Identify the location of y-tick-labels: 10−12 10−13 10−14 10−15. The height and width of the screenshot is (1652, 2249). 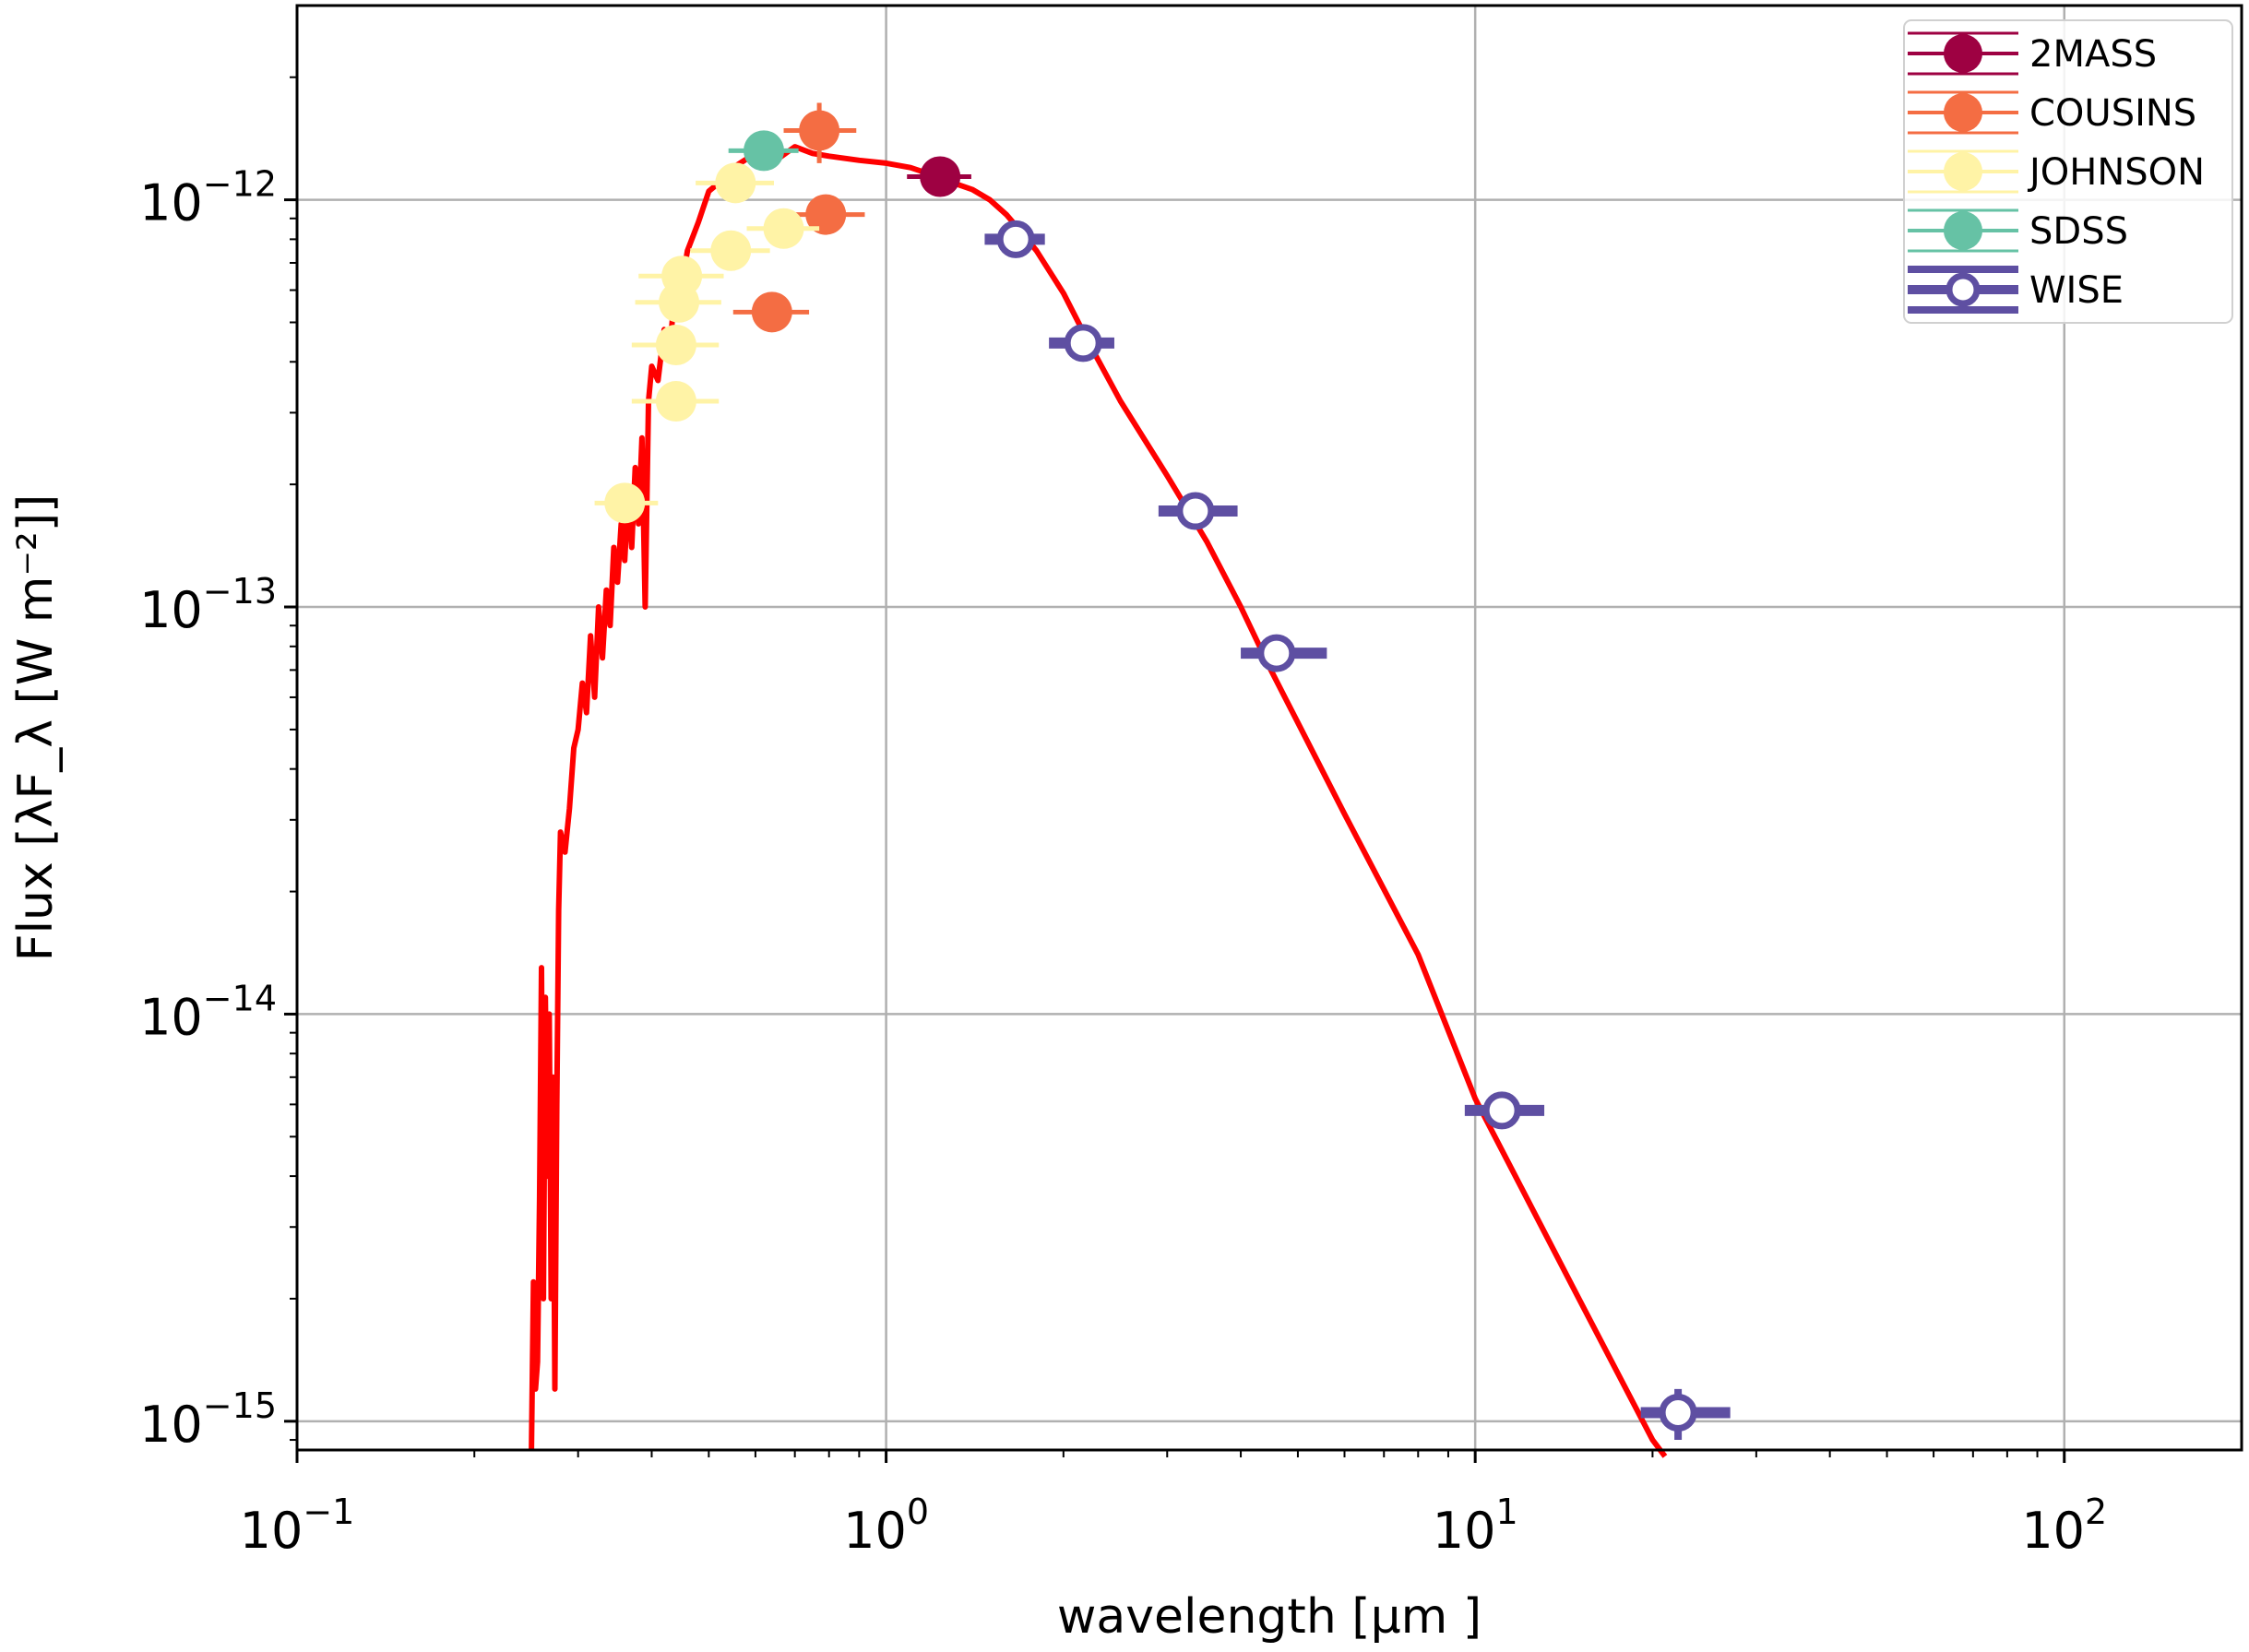
(208, 809).